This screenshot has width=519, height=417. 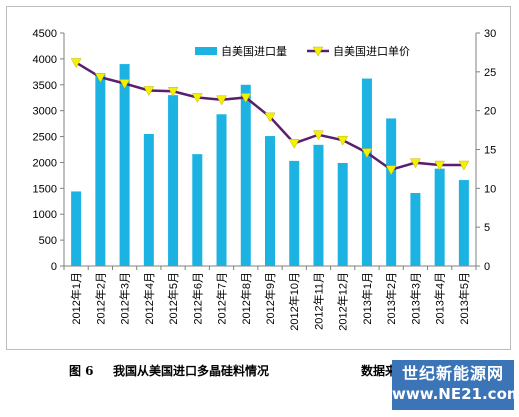 What do you see at coordinates (371, 51) in the screenshot?
I see `legend-line-label: 自美国进口单价` at bounding box center [371, 51].